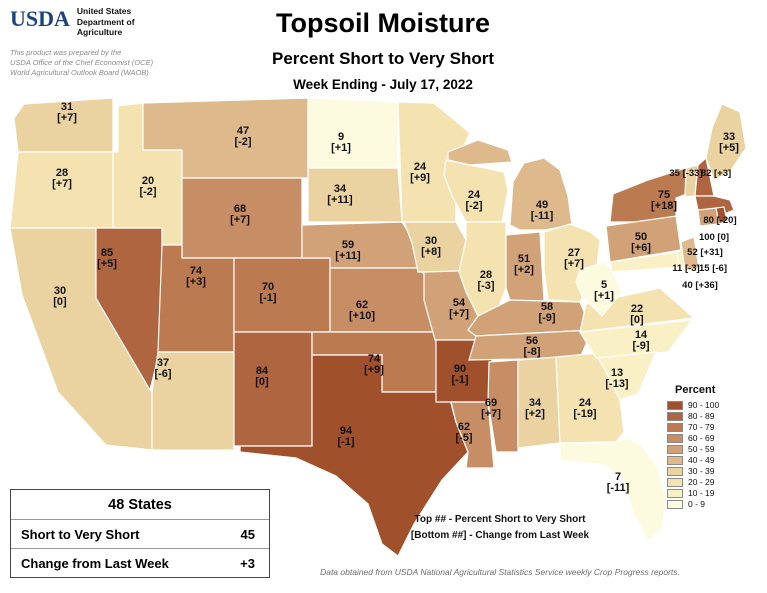  I want to click on state-shape-UT, so click(196, 298).